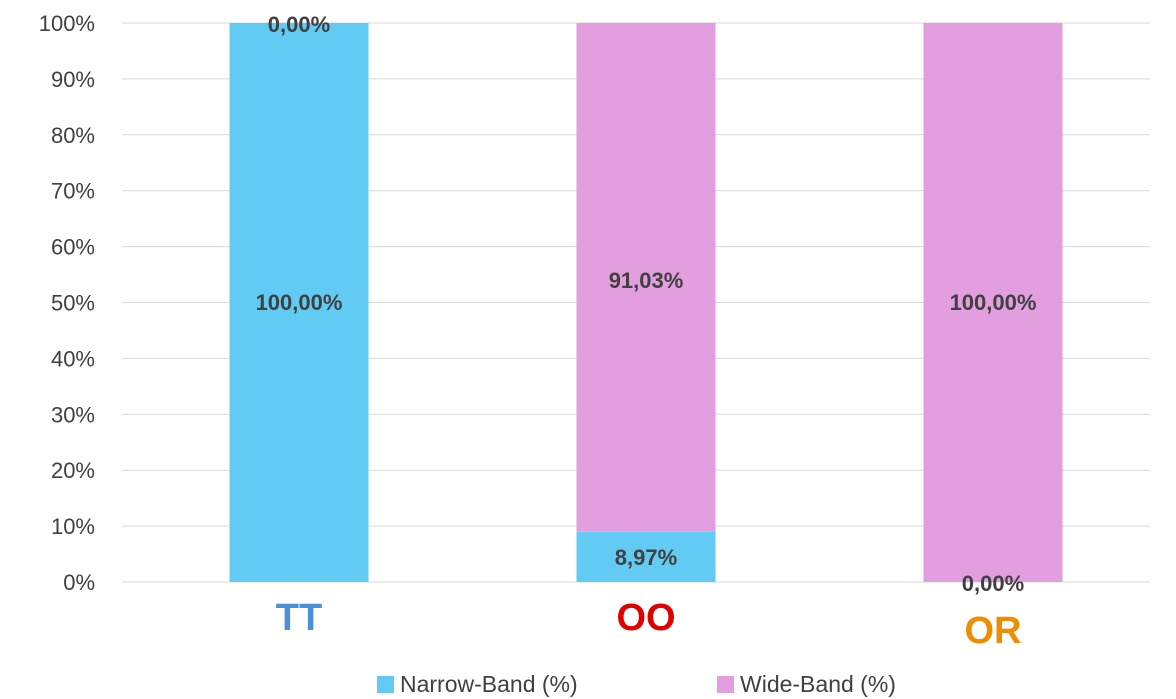 The height and width of the screenshot is (699, 1176). I want to click on bar-or-wide, so click(993, 302).